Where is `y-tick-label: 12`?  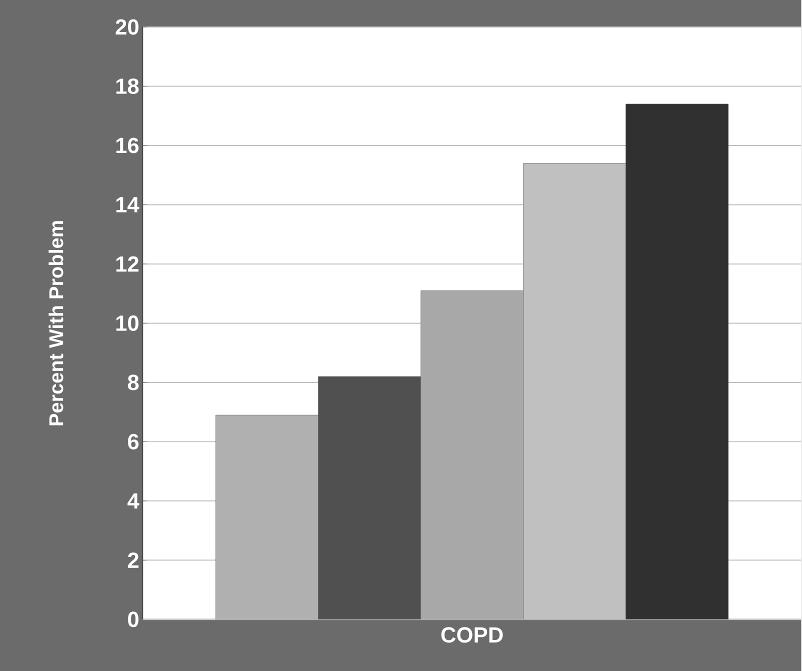
y-tick-label: 12 is located at coordinates (127, 264).